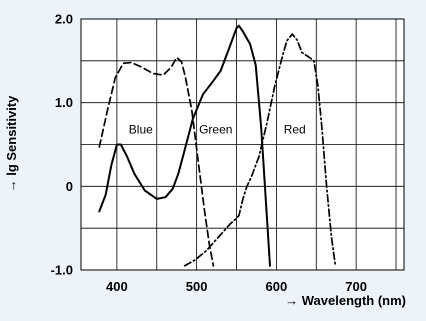 The image size is (426, 321). Describe the element at coordinates (62, 270) in the screenshot. I see `y-tick-label: -1.0` at that location.